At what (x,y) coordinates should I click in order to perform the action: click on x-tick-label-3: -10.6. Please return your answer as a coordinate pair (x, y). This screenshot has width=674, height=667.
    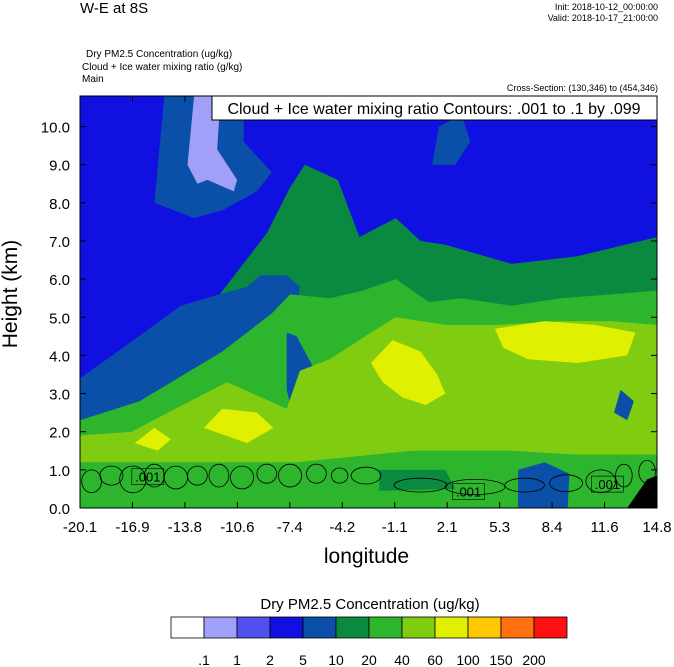
    Looking at the image, I should click on (237, 527).